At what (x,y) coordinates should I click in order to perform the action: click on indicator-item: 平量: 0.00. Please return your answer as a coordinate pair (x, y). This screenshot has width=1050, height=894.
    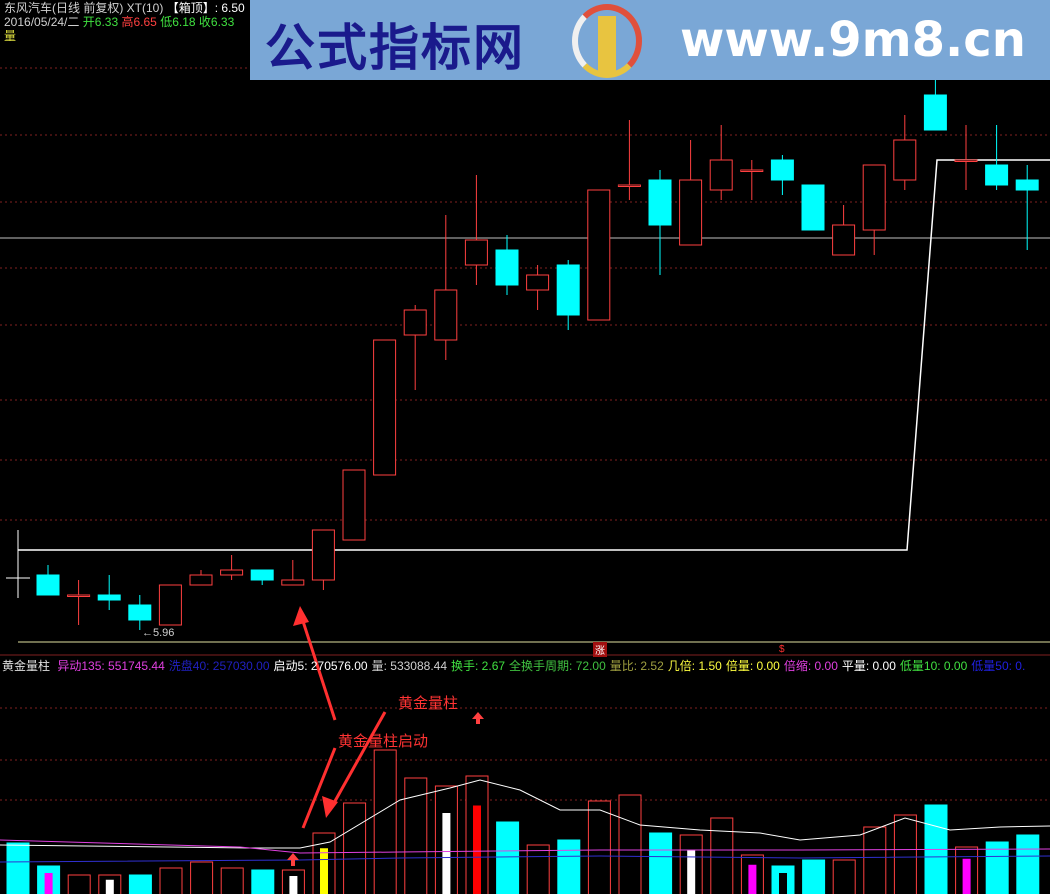
    Looking at the image, I should click on (868, 666).